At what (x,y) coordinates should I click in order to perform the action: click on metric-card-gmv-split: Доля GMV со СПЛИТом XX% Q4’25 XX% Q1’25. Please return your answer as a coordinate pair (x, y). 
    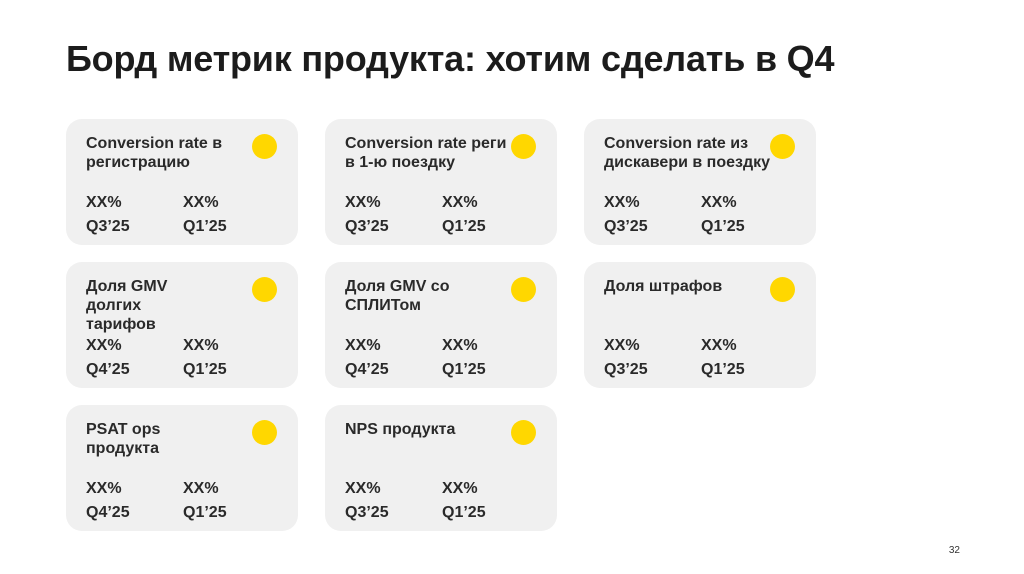
    Looking at the image, I should click on (441, 325).